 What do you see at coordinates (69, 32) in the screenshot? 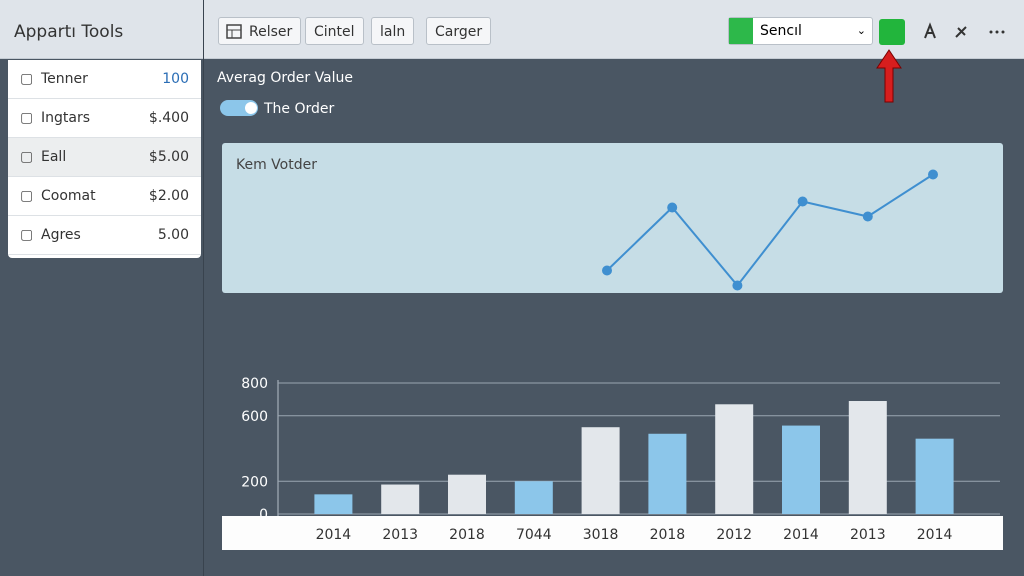
I see `app-title: Appartı Tools` at bounding box center [69, 32].